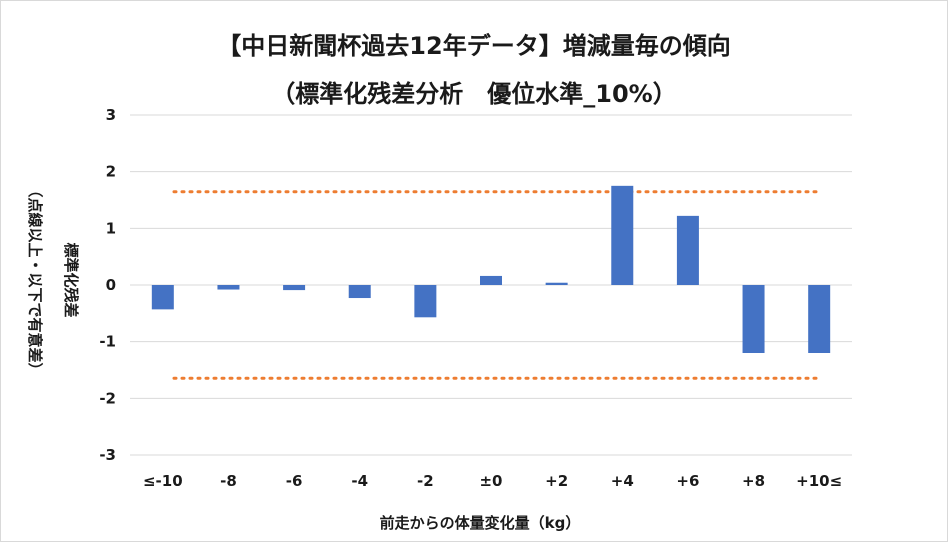 Image resolution: width=948 pixels, height=542 pixels. Describe the element at coordinates (359, 481) in the screenshot. I see `x-tick-label: -4` at that location.